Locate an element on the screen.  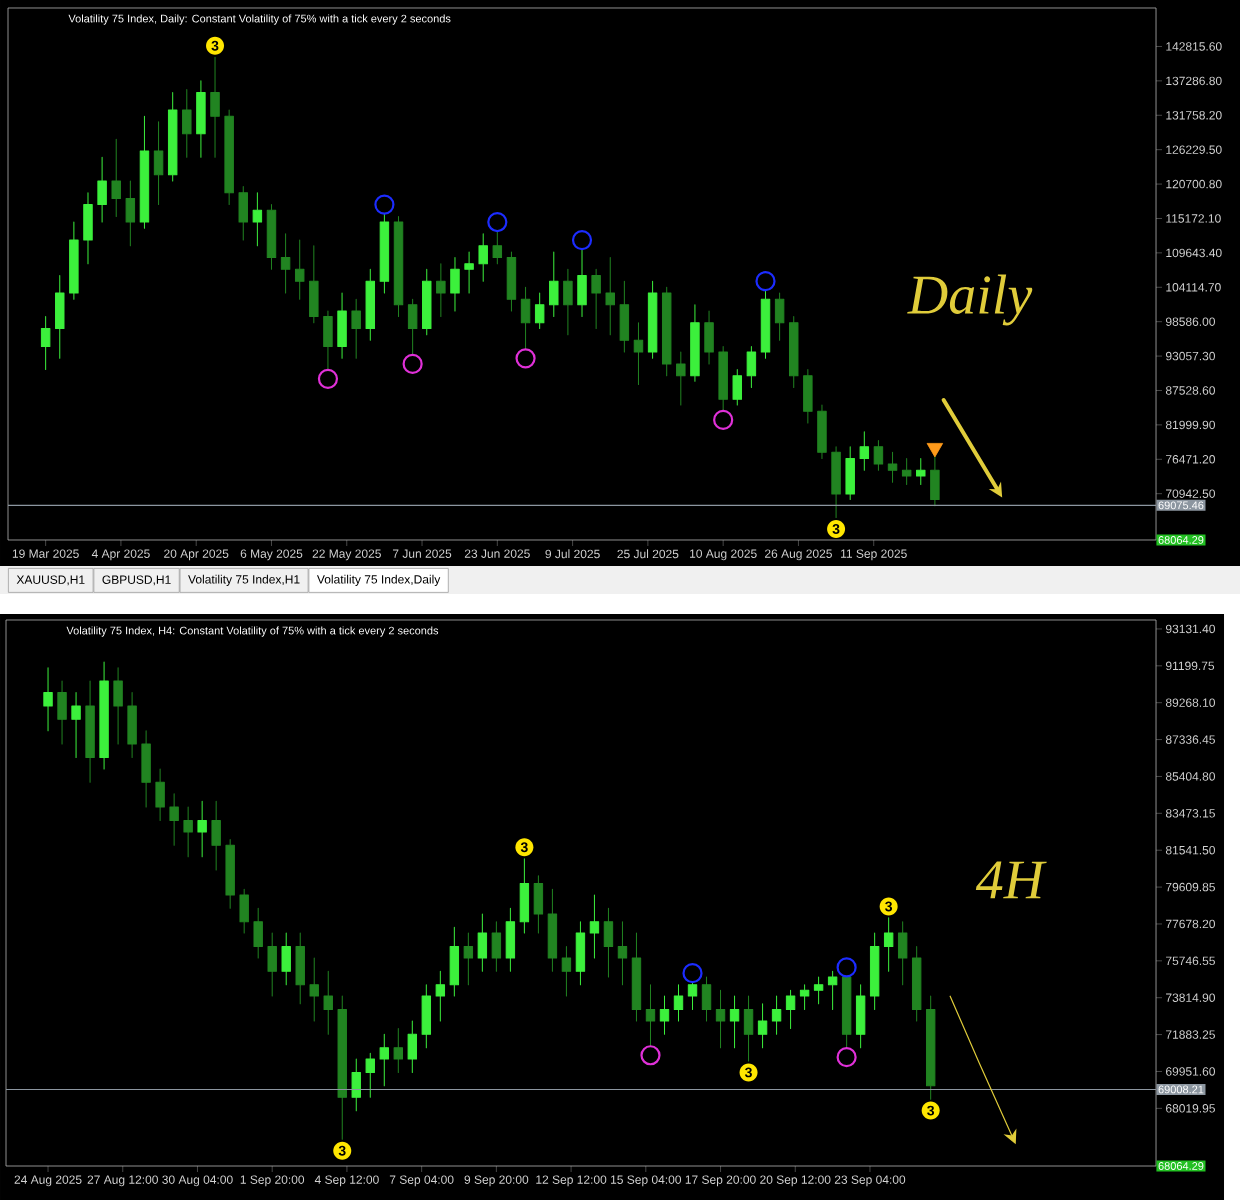
annotation: 4H is located at coordinates (1011, 880).